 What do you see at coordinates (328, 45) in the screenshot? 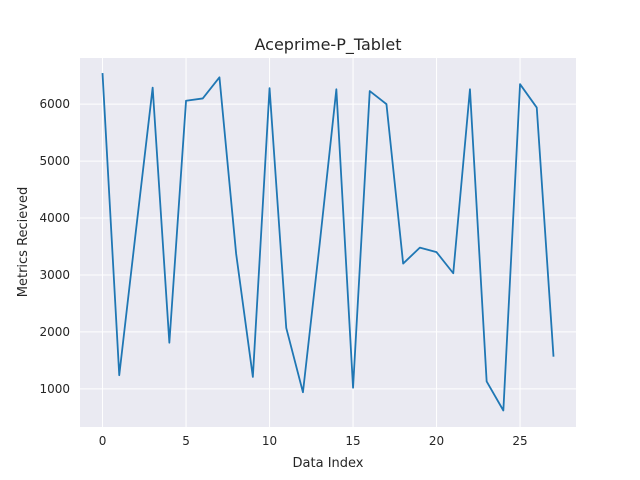
I see `chart-title: Aceprime-P_Tablet` at bounding box center [328, 45].